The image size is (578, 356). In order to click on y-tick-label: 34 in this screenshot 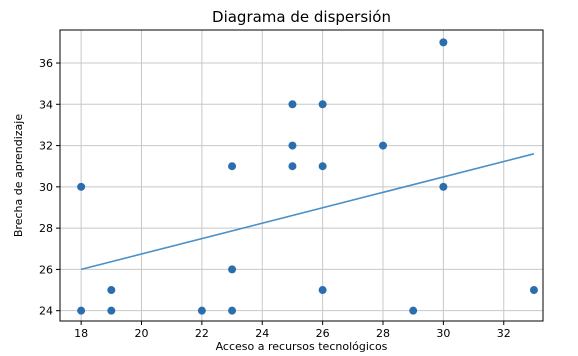, I will do `click(46, 104)`.